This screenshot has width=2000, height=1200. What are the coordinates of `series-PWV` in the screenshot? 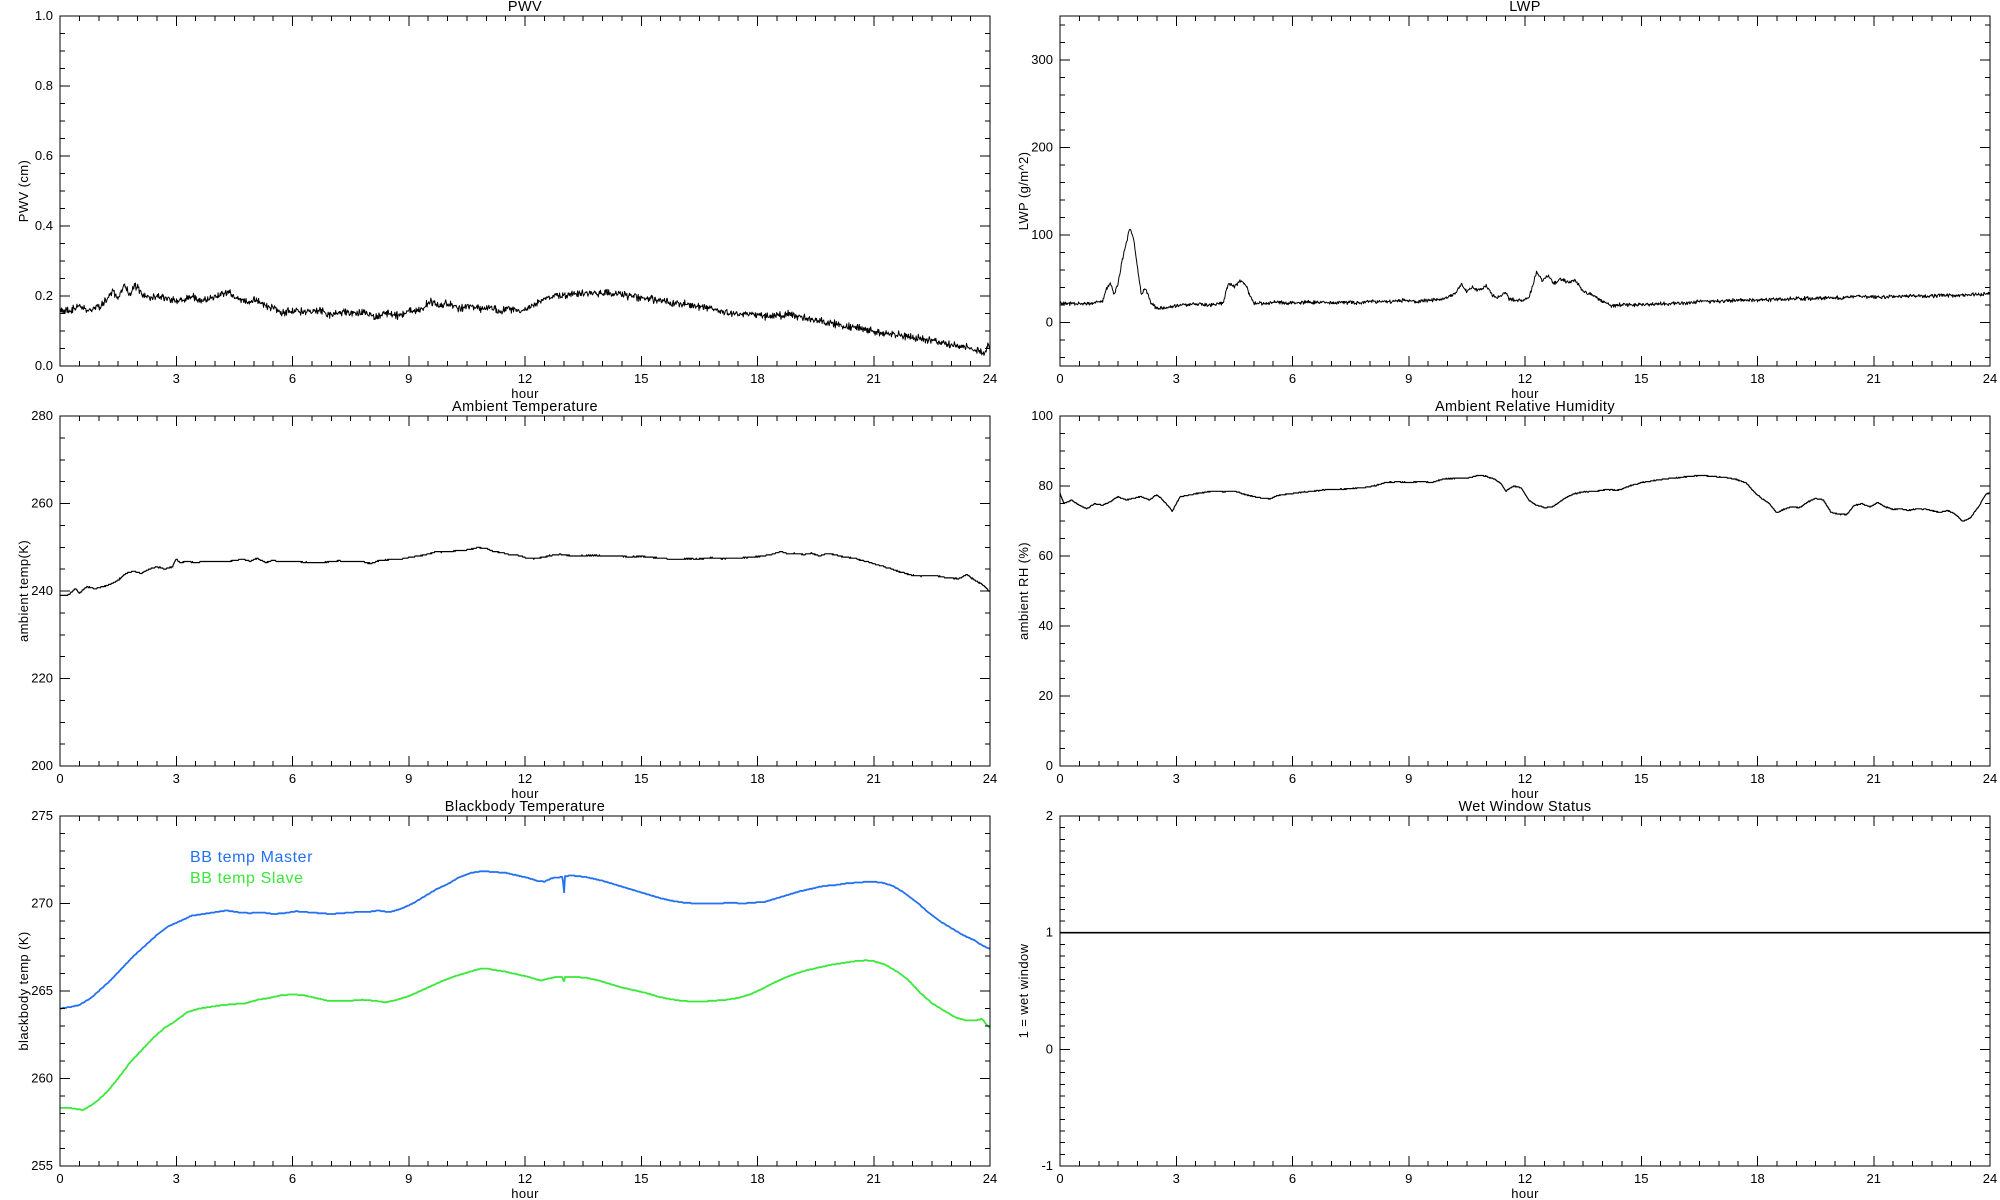 It's located at (525, 319).